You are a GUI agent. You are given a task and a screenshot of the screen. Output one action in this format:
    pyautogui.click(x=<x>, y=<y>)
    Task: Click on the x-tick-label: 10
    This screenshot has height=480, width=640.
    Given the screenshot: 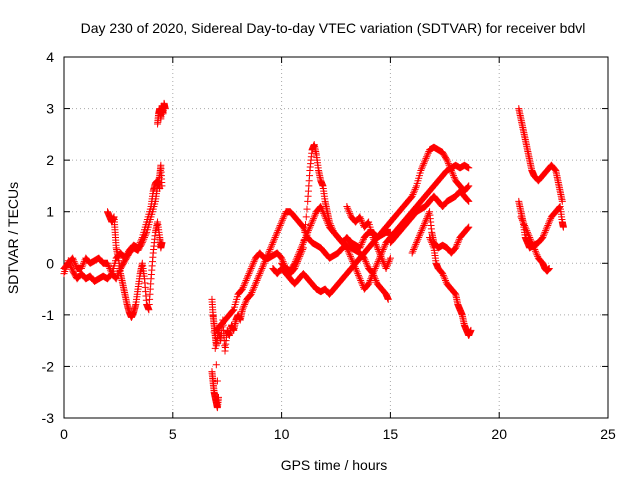 What is the action you would take?
    pyautogui.click(x=282, y=434)
    